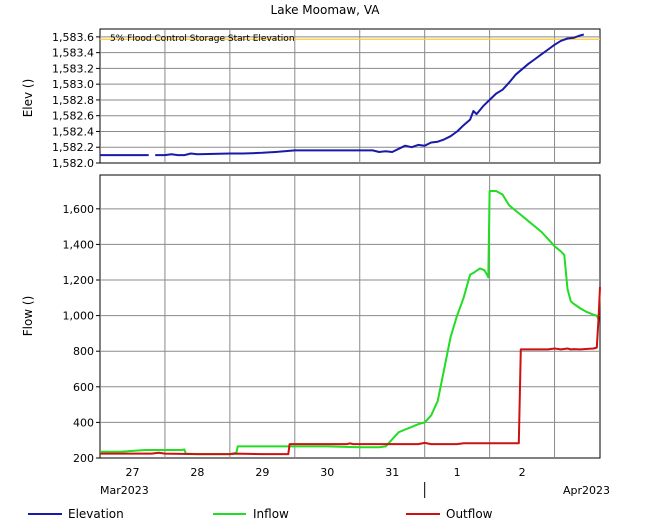 Image resolution: width=651 pixels, height=530 pixels. Describe the element at coordinates (73, 37) in the screenshot. I see `elevation-tick-label: 1,583.6` at that location.